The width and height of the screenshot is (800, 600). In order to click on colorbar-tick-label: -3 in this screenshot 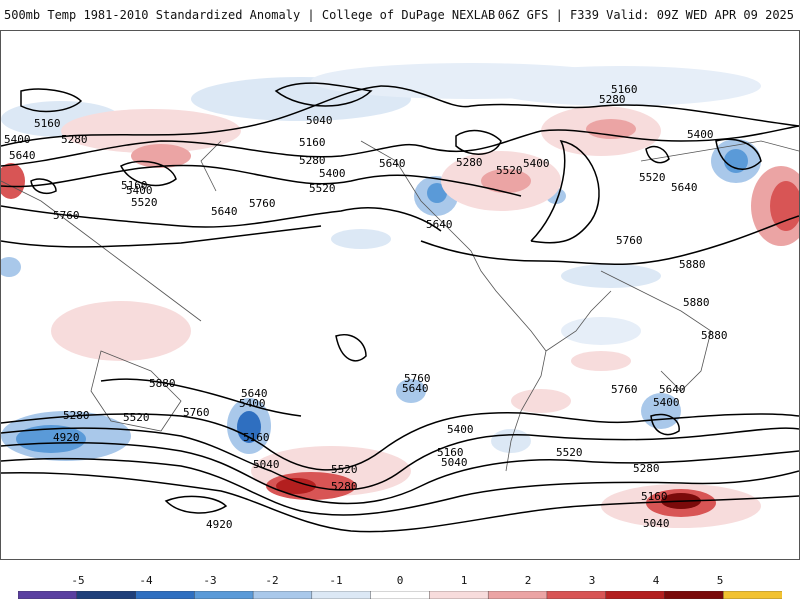, I will do `click(210, 580)`.